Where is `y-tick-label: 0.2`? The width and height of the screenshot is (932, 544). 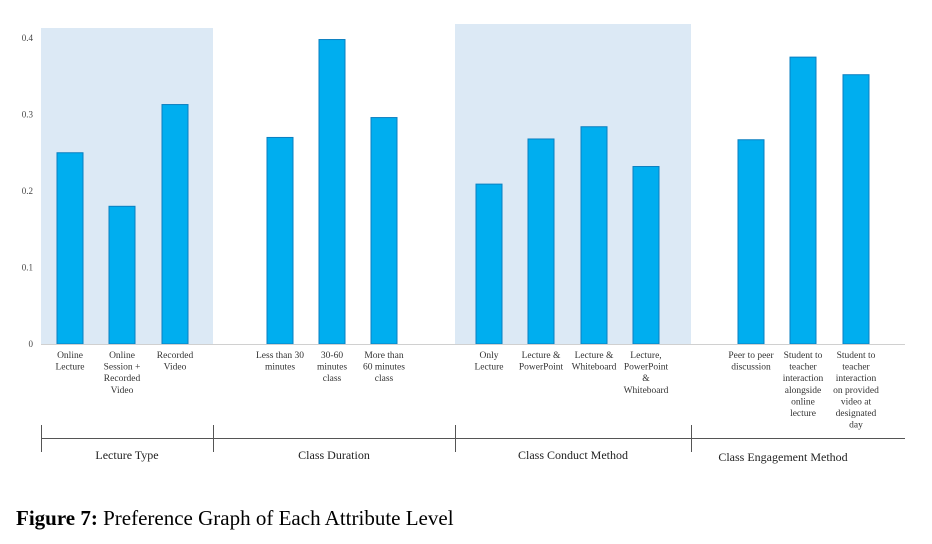 y-tick-label: 0.2 is located at coordinates (27, 191).